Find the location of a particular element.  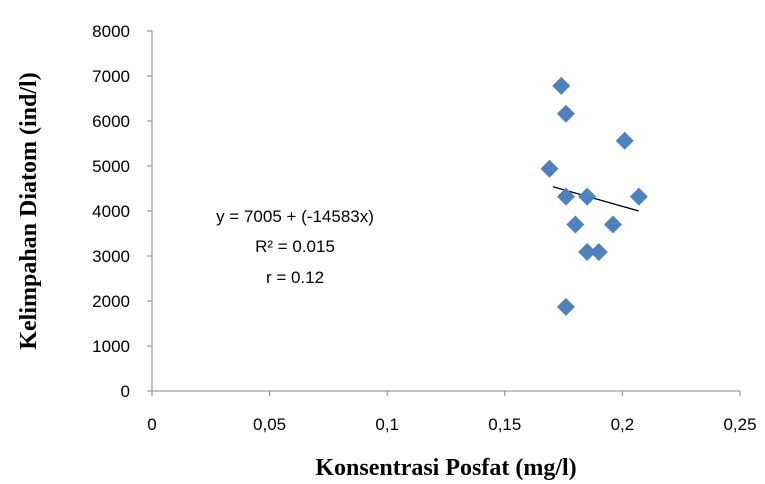

x-tick-label: 0,25 is located at coordinates (739, 424).